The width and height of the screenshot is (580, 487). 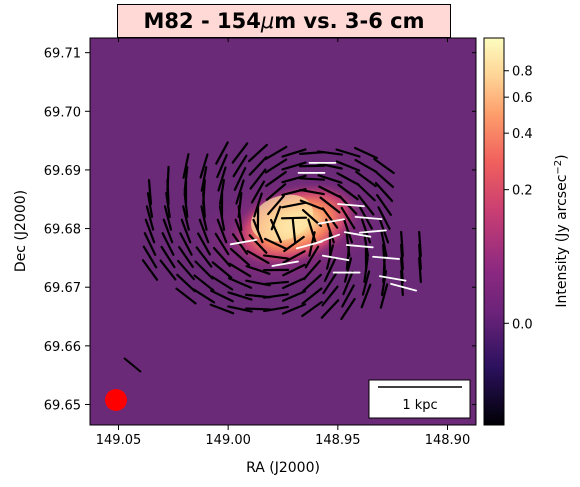 What do you see at coordinates (522, 98) in the screenshot?
I see `colorbar-tick-label: 0.6` at bounding box center [522, 98].